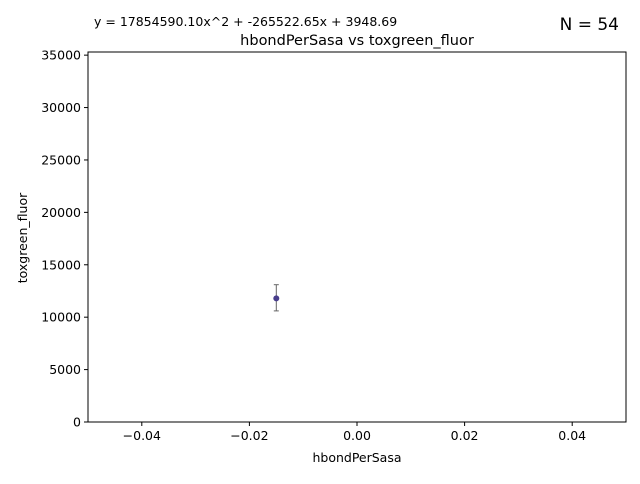 The height and width of the screenshot is (484, 640). I want to click on x-axis-label: hbondPerSasa, so click(356, 457).